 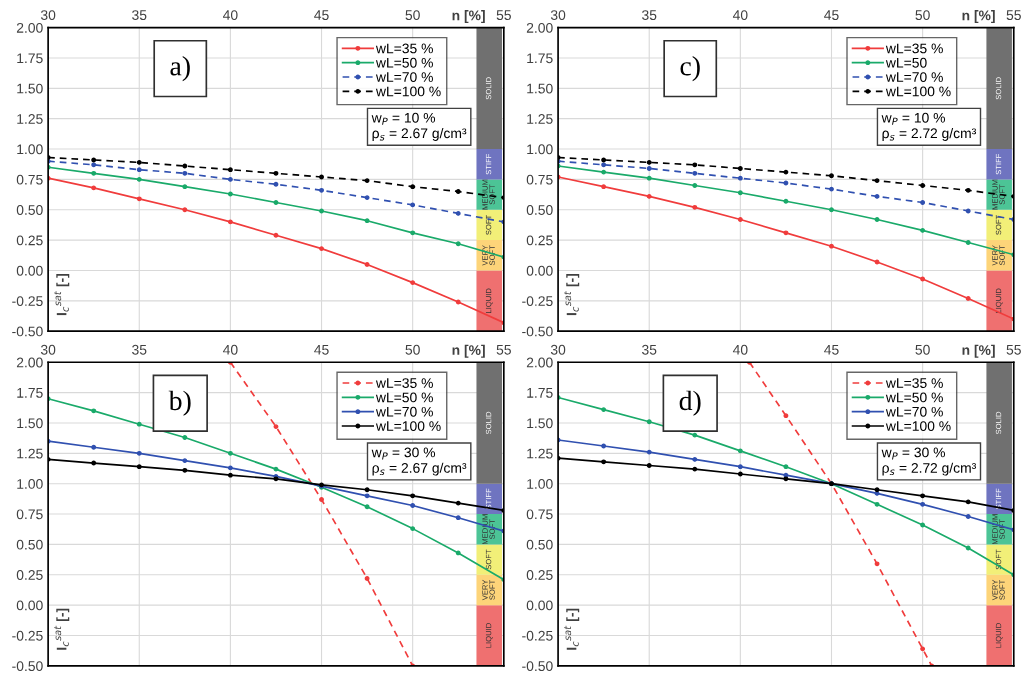 What do you see at coordinates (690, 403) in the screenshot?
I see `annotation: d)` at bounding box center [690, 403].